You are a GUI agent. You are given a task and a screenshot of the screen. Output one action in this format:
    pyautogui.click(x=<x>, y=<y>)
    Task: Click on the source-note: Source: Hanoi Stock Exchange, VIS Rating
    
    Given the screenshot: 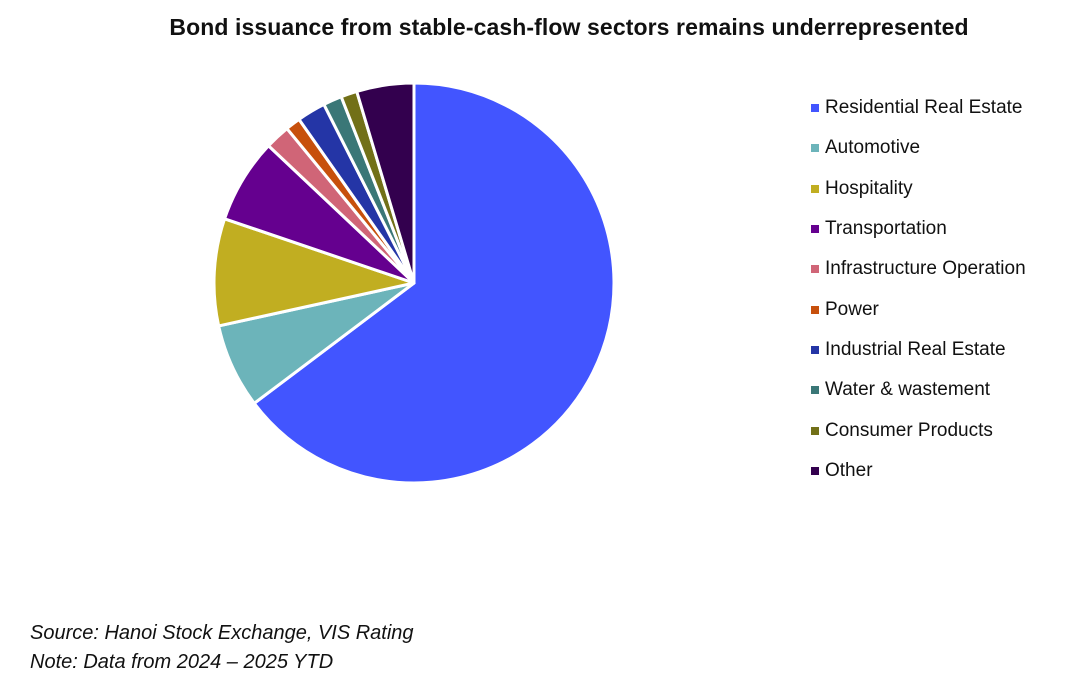 What is the action you would take?
    pyautogui.click(x=222, y=633)
    